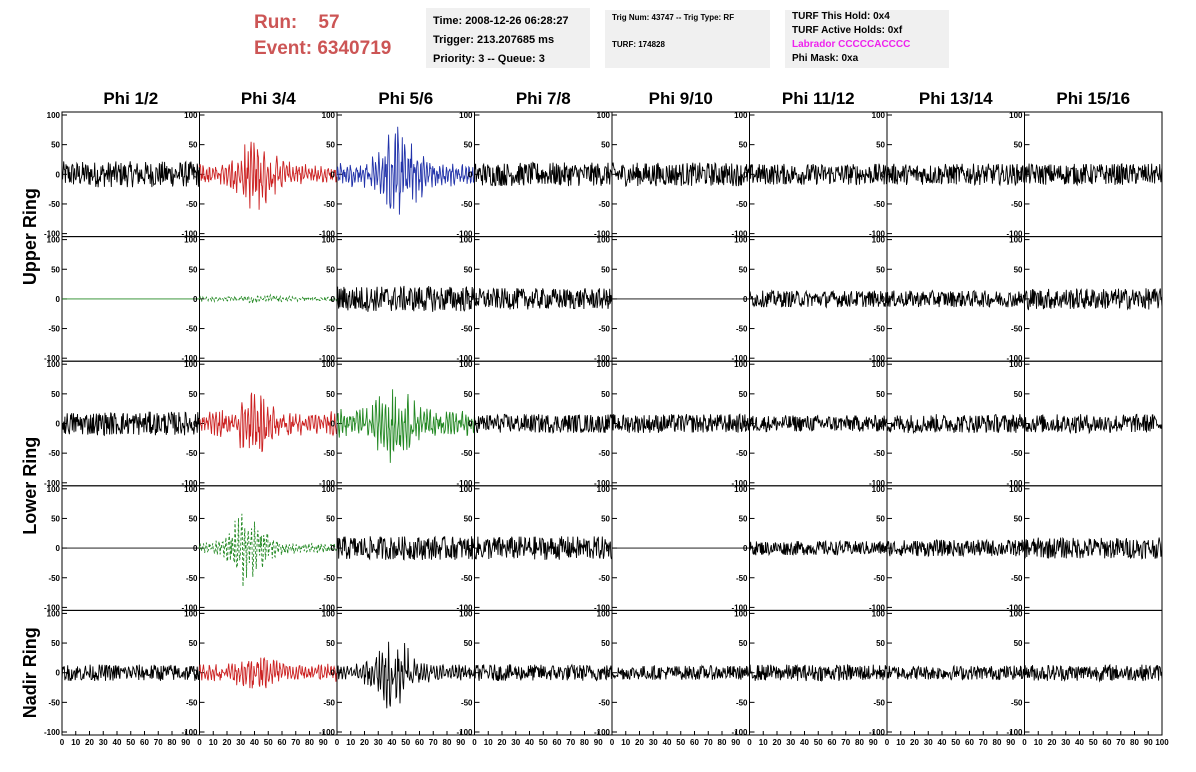 This screenshot has height=772, width=1196. I want to click on column-header: Phi 1/2, so click(130, 98).